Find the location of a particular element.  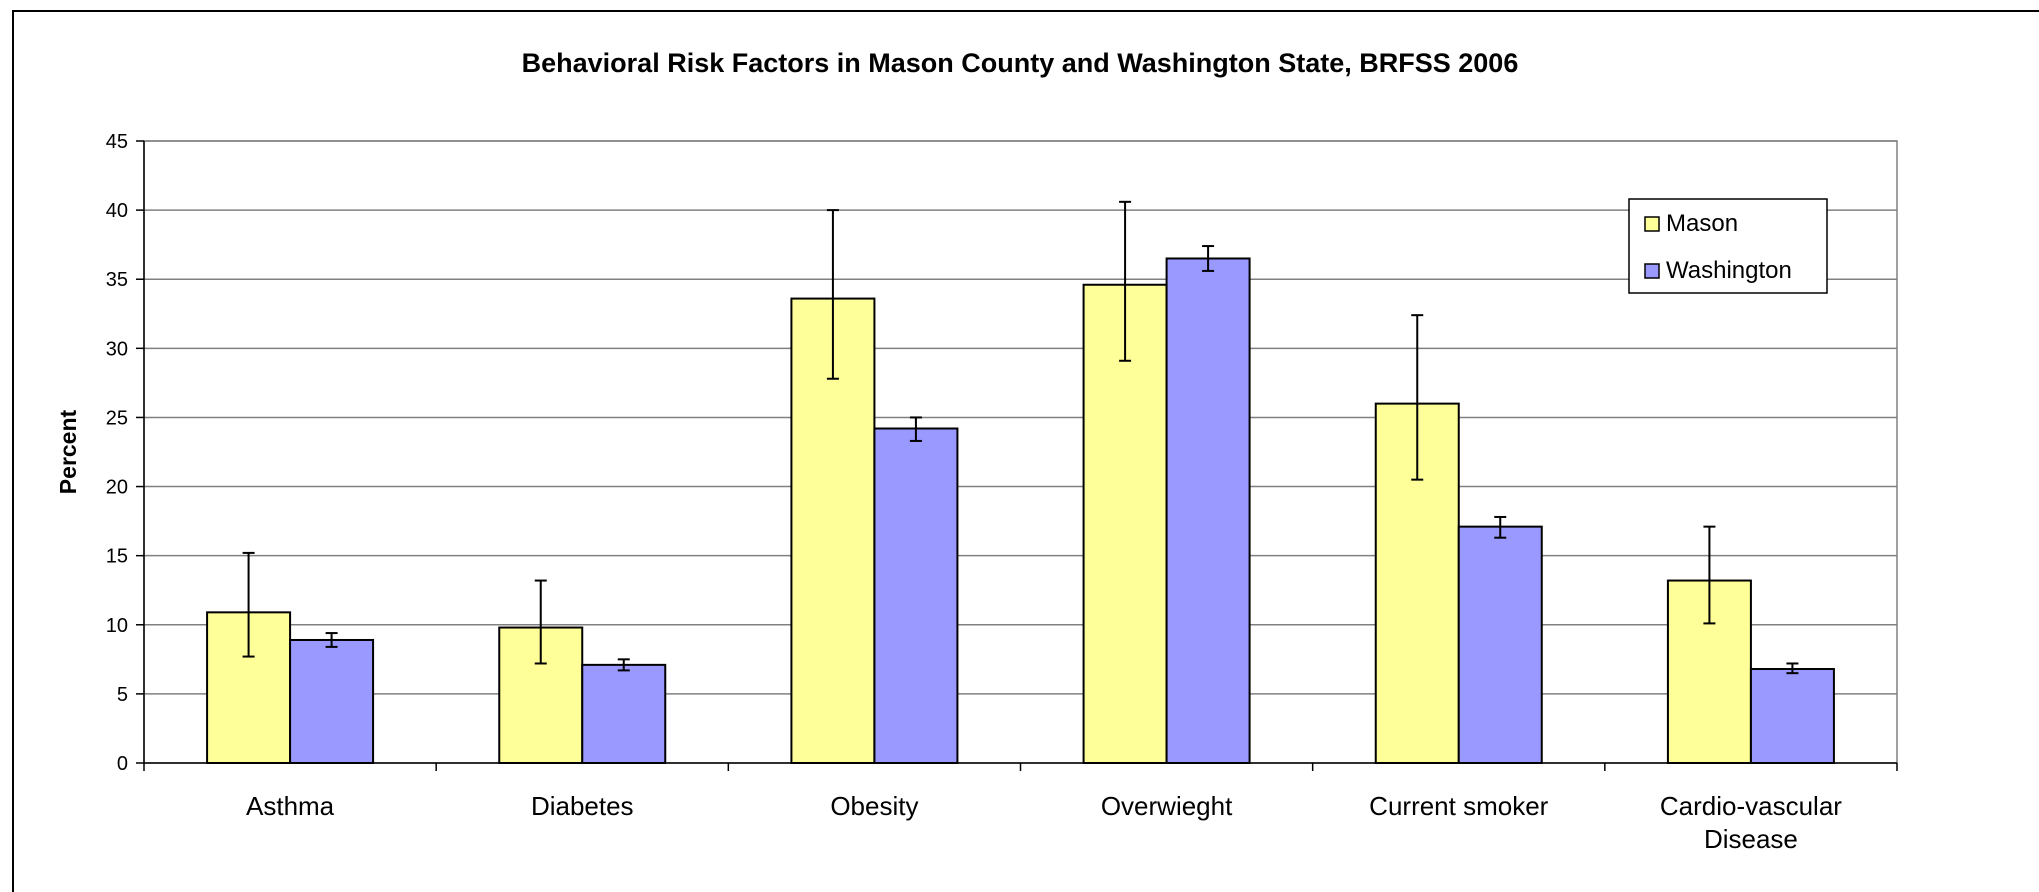

y-tick-label: 35 is located at coordinates (117, 280).